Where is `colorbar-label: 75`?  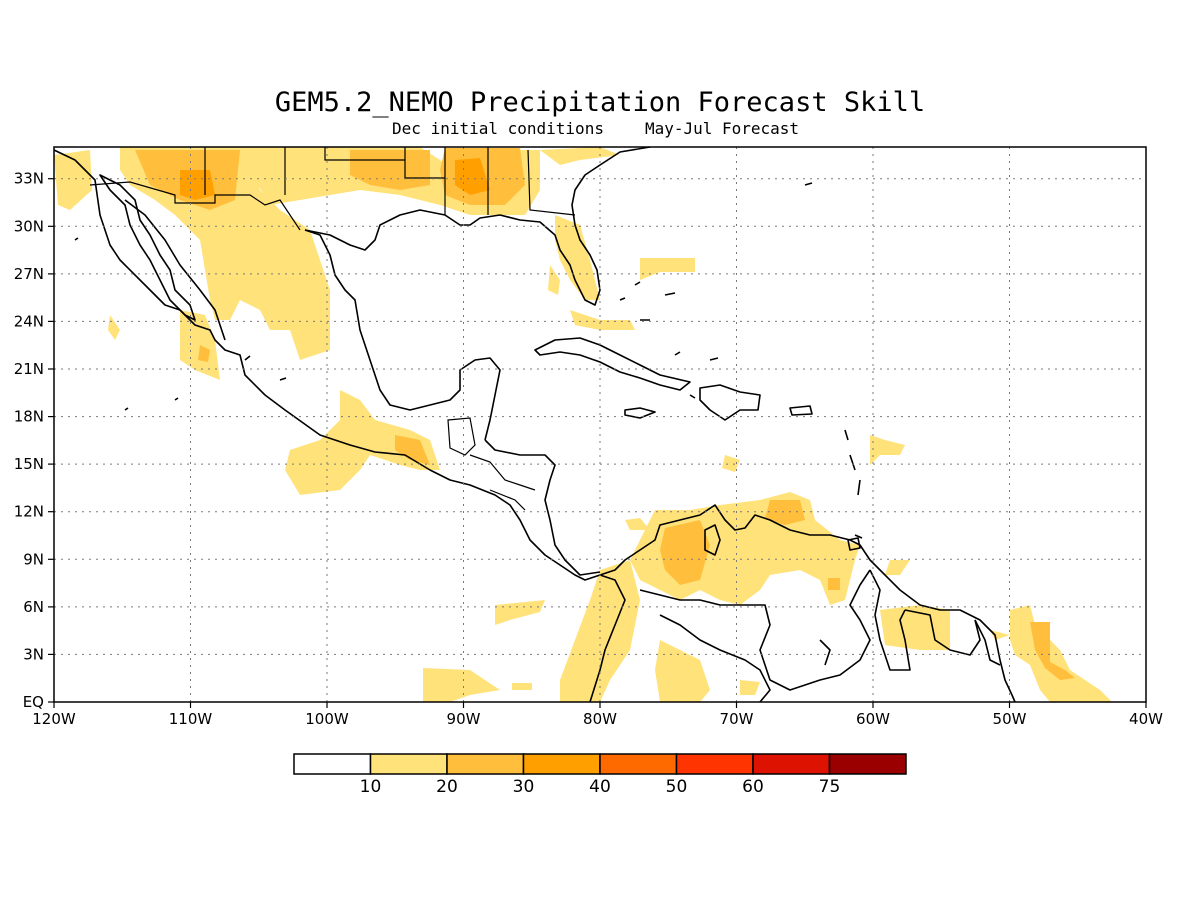
colorbar-label: 75 is located at coordinates (830, 787).